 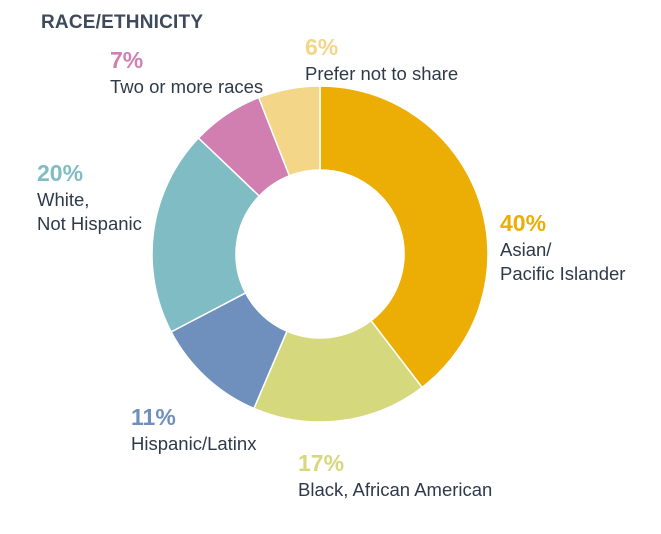 I want to click on label-two-or-more-races: 7% Two or more races, so click(x=186, y=74).